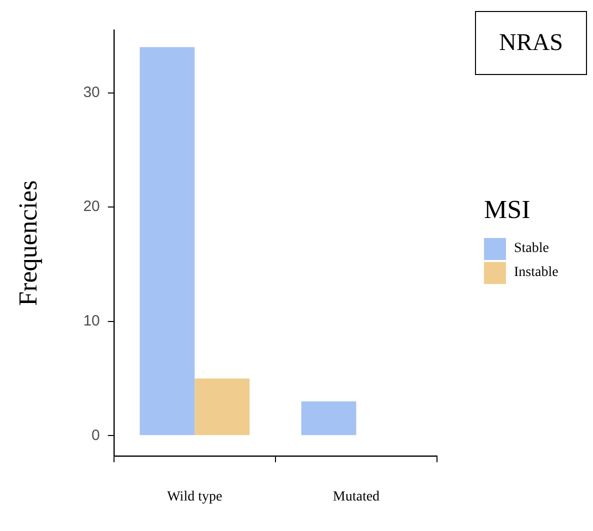 Image resolution: width=593 pixels, height=531 pixels. Describe the element at coordinates (531, 43) in the screenshot. I see `text: NRAS` at that location.